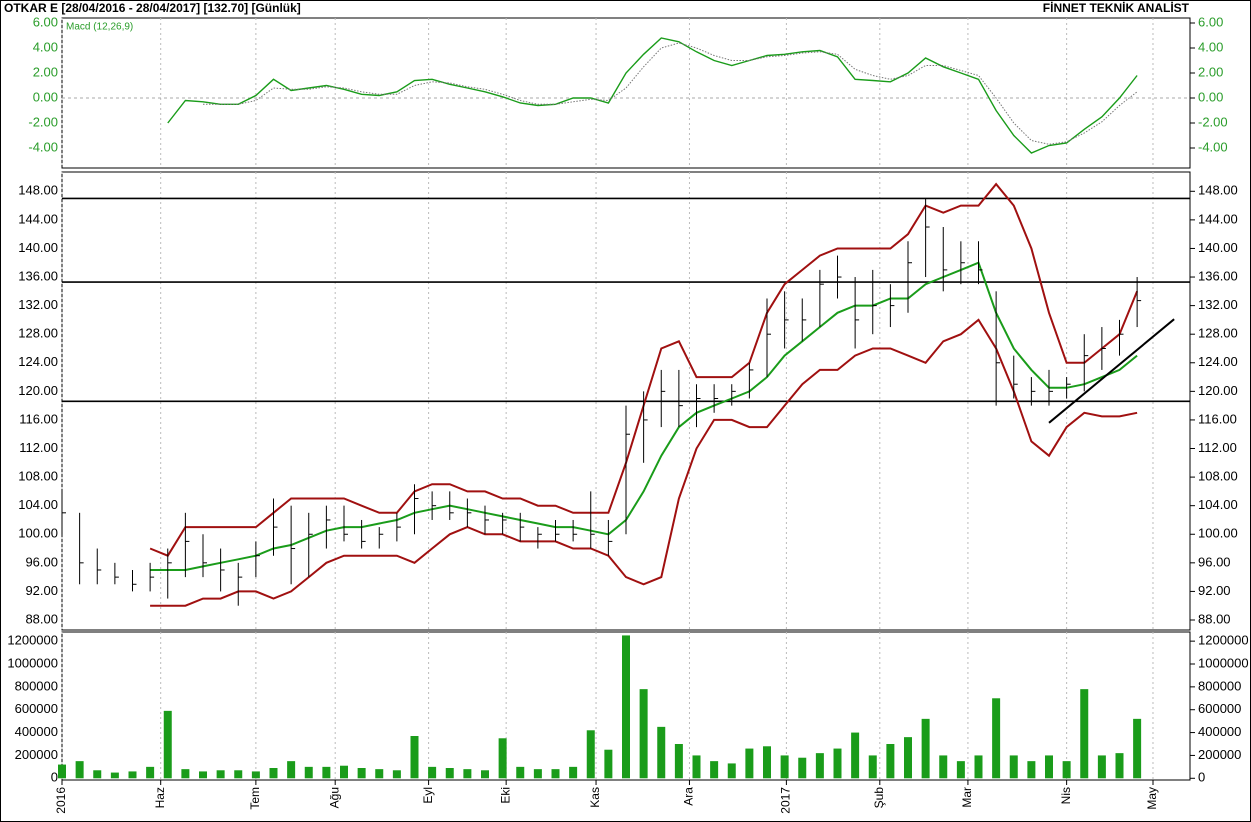 This screenshot has height=822, width=1251. Describe the element at coordinates (45, 21) in the screenshot. I see `y-tick-label: 6.00` at that location.